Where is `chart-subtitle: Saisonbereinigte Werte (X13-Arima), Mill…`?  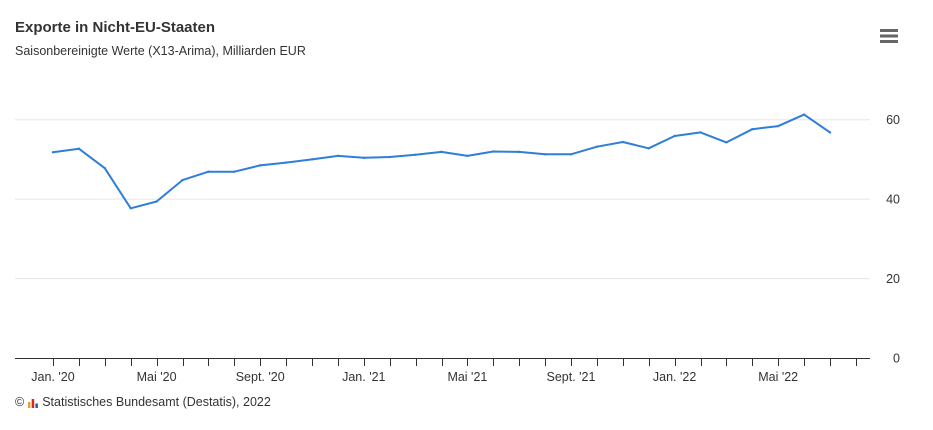 chart-subtitle: Saisonbereinigte Werte (X13-Arima), Mill… is located at coordinates (160, 51).